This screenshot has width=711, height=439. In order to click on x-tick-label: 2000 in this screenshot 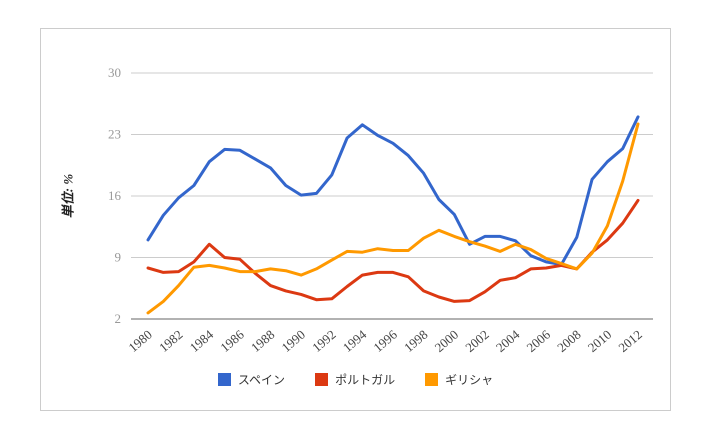, I will do `click(447, 341)`.